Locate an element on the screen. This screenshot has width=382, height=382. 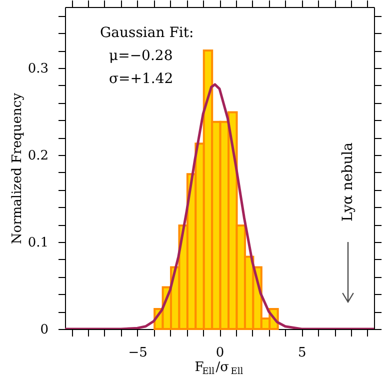
x-tick-label: −5 is located at coordinates (138, 353).